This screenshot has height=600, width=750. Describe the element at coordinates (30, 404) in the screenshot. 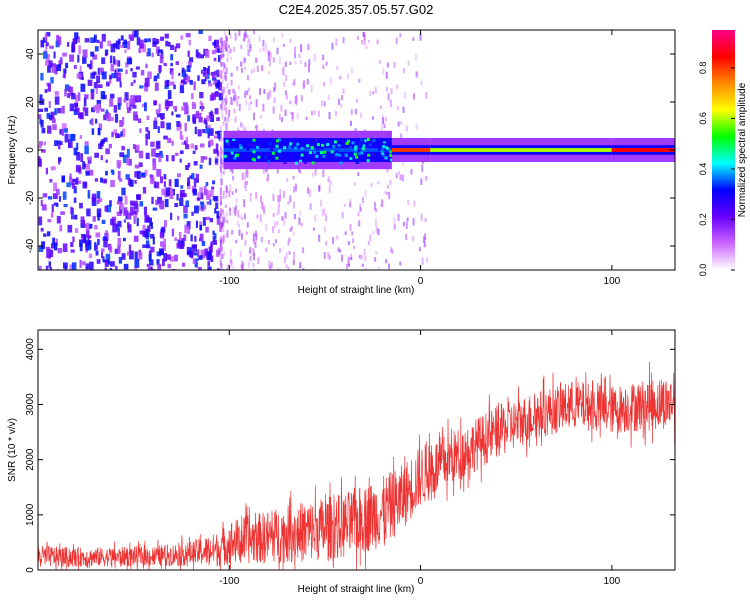

I see `snr-ytick-label: 3000` at that location.